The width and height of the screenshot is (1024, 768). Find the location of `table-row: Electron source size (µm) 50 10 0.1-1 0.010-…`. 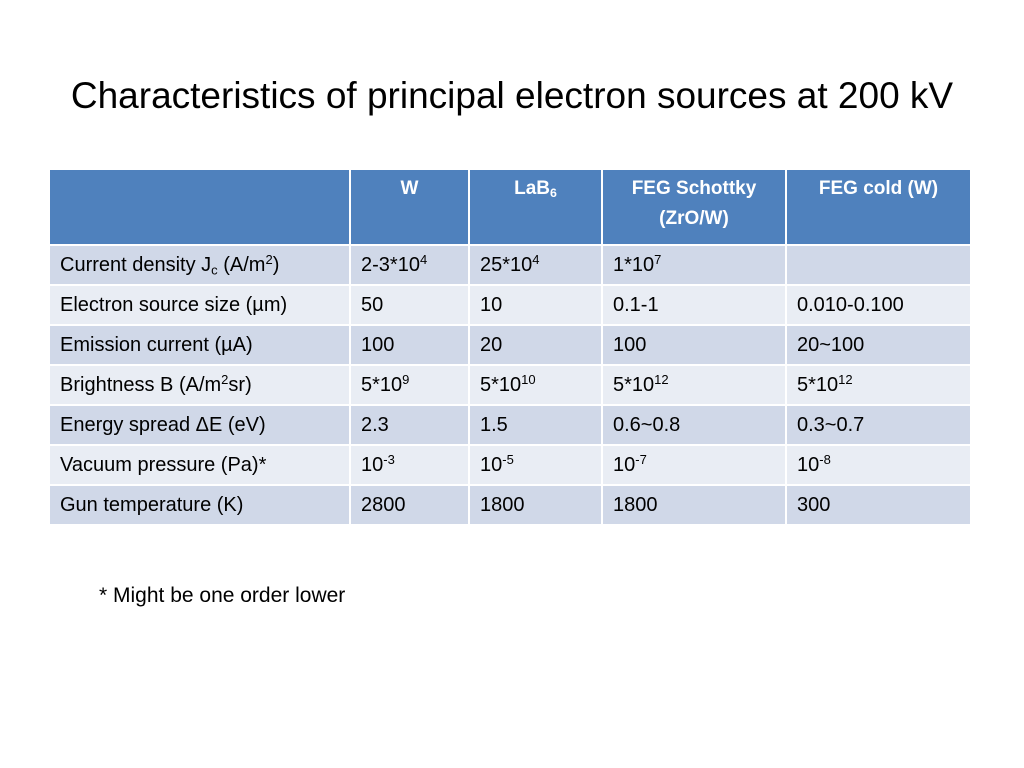

table-row: Electron source size (µm) 50 10 0.1-1 0.010-… is located at coordinates (510, 305).